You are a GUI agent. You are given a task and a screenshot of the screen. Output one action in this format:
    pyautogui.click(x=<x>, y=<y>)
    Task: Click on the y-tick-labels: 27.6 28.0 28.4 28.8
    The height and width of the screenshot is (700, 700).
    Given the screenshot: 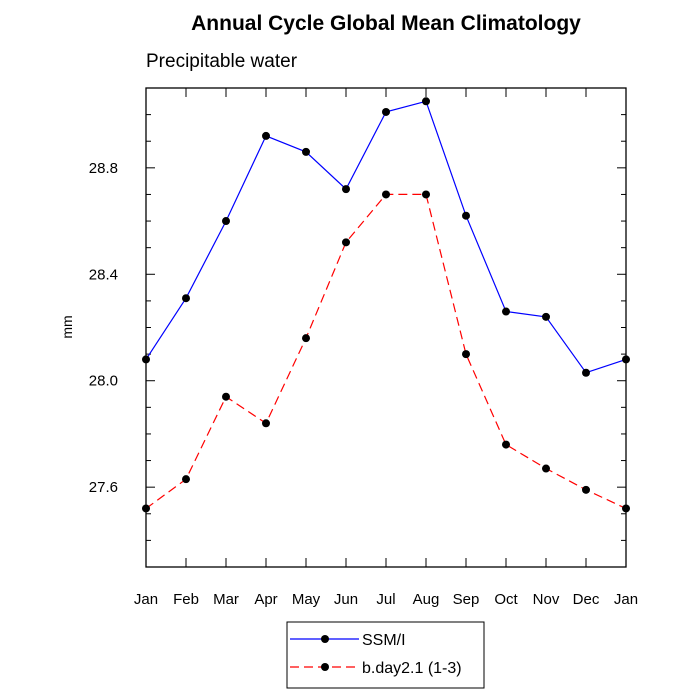 What is the action you would take?
    pyautogui.click(x=103, y=328)
    